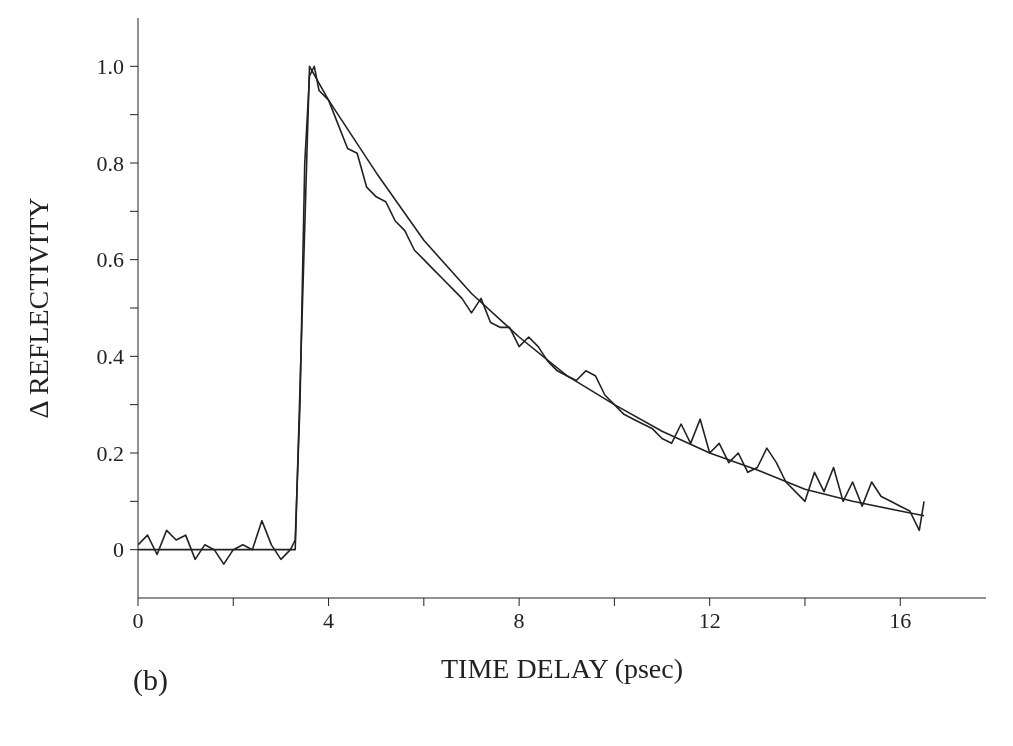  I want to click on x-tick-label: 4, so click(329, 620).